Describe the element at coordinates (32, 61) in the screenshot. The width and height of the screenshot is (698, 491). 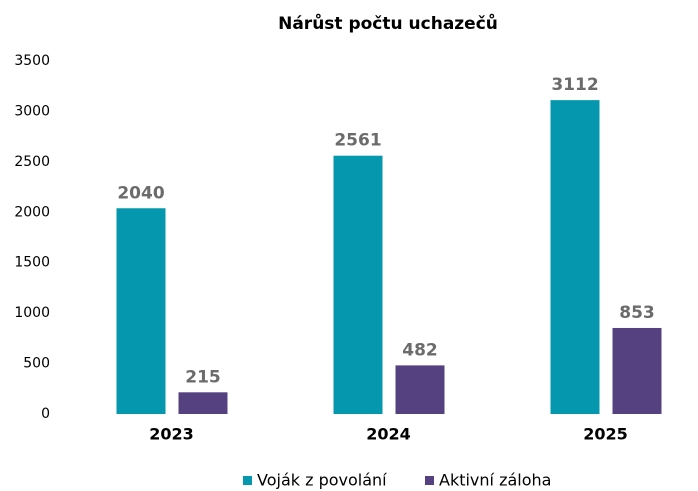
I see `y-tick-label: 3500` at that location.